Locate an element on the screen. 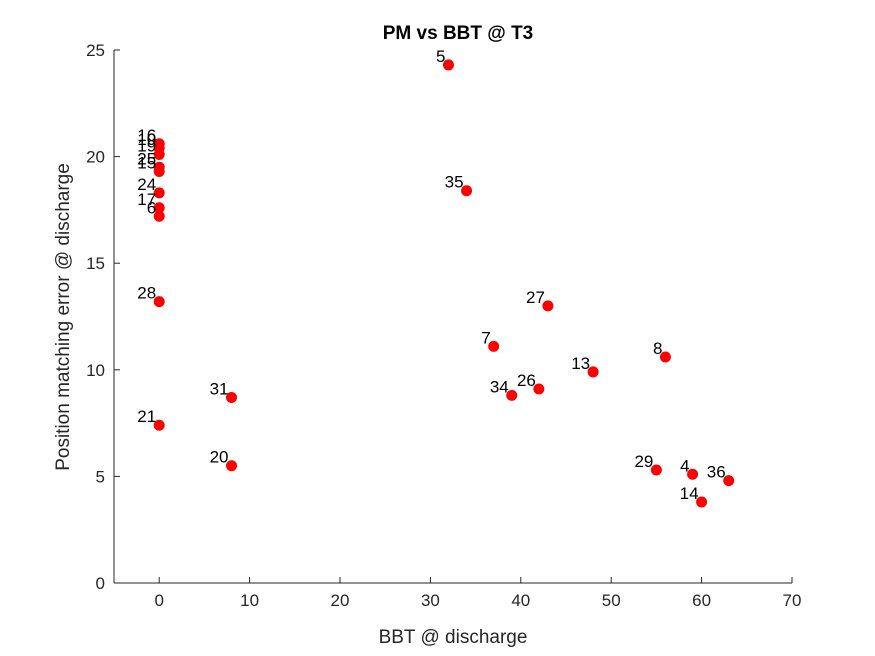 Image resolution: width=875 pixels, height=656 pixels. y-axis-label: Position matching error @ discharge is located at coordinates (63, 317).